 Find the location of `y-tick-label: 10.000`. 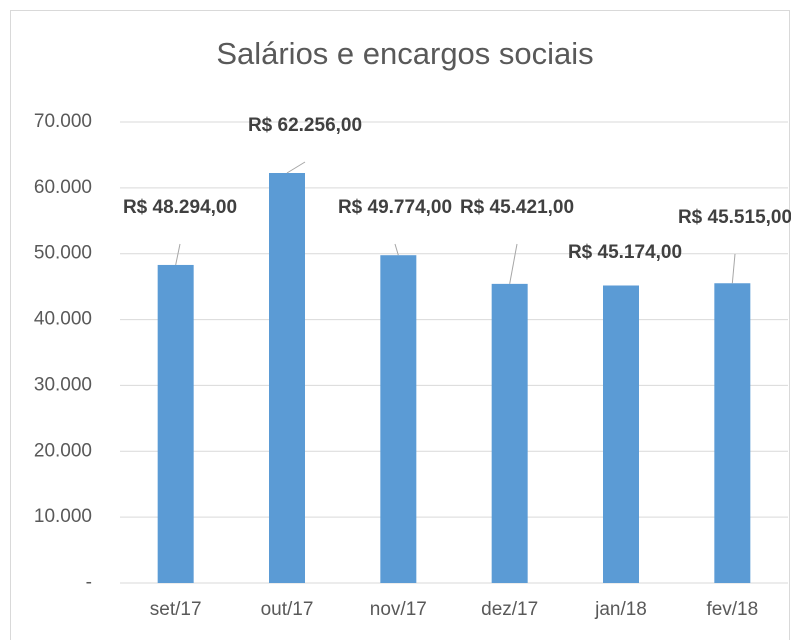

y-tick-label: 10.000 is located at coordinates (63, 516).